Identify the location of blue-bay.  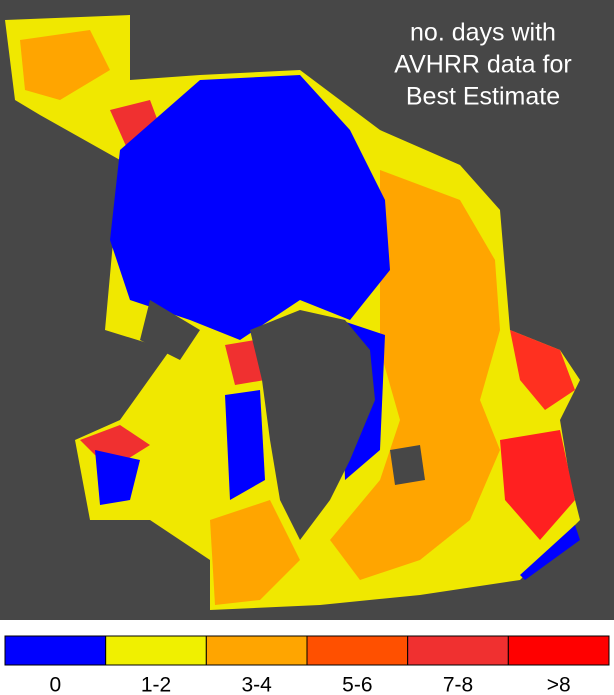
(245, 445).